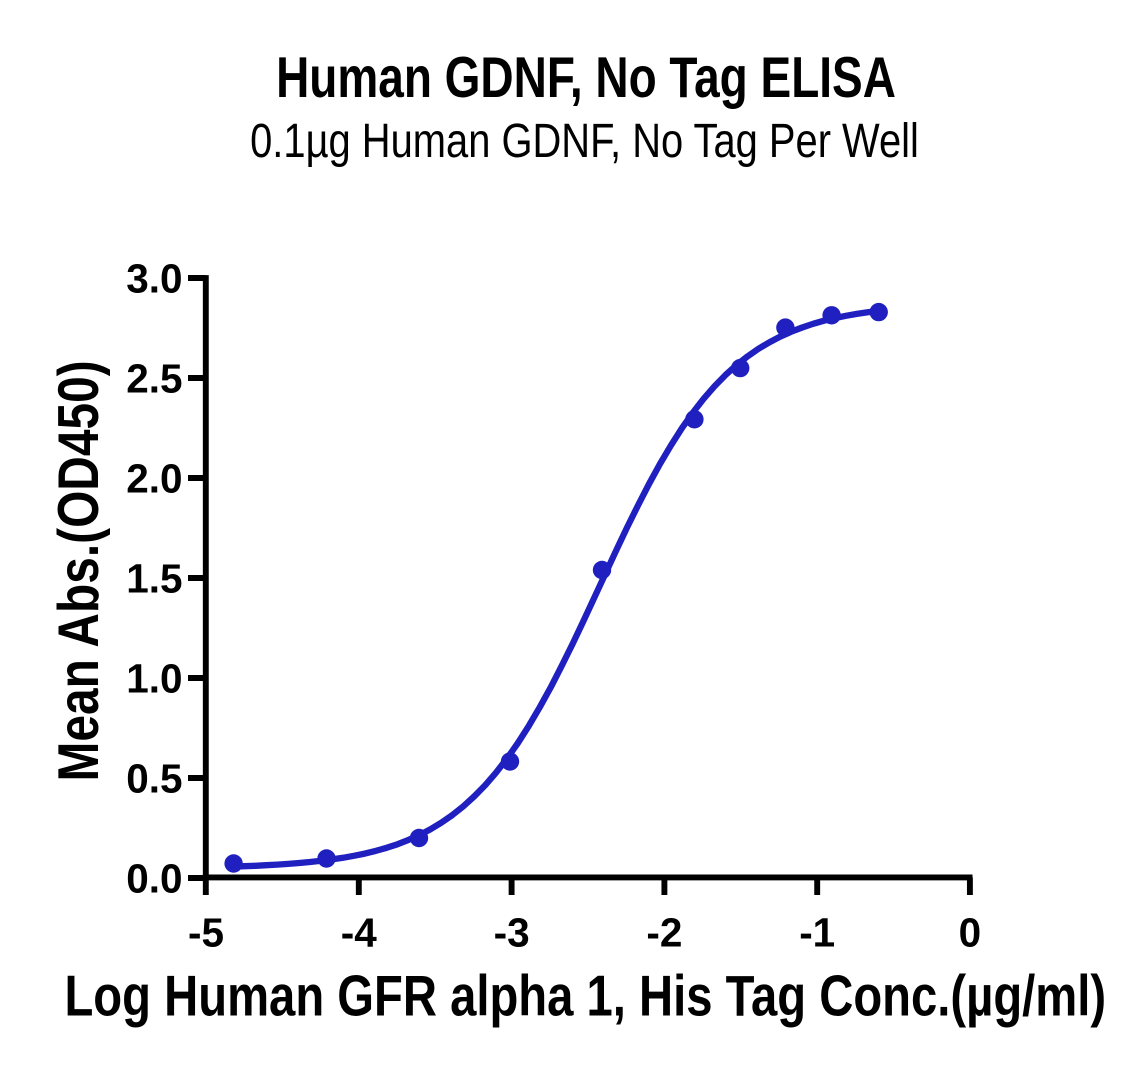 Image resolution: width=1148 pixels, height=1076 pixels. I want to click on svg-text:0.1µg Human GDNF, No Tag Per W: 0.1µg Human GDNF, No Tag Per Well, so click(584, 140).